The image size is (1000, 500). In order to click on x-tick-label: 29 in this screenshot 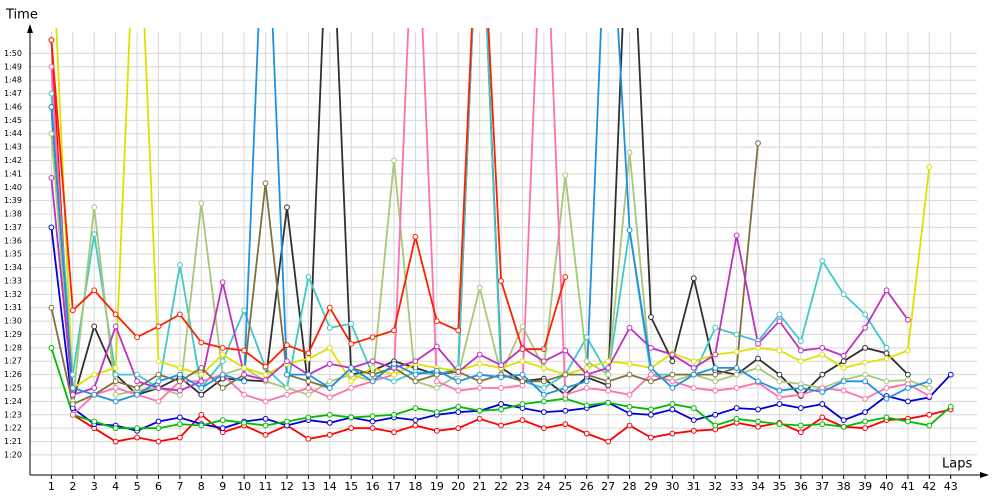, I will do `click(651, 486)`.